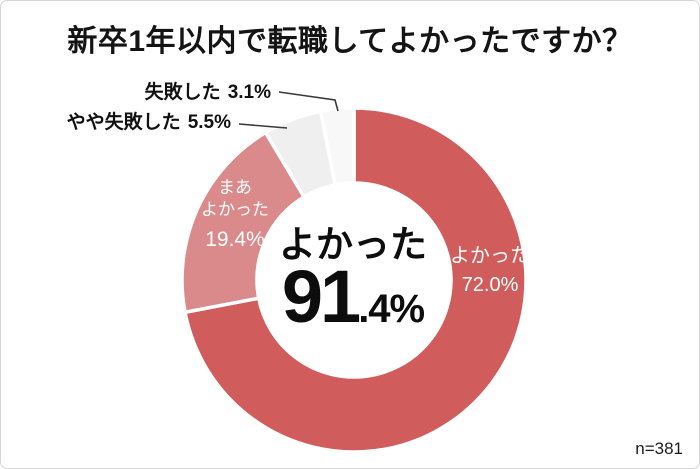 The image size is (700, 469). I want to click on leader-line-yaya-shippai, so click(263, 126).